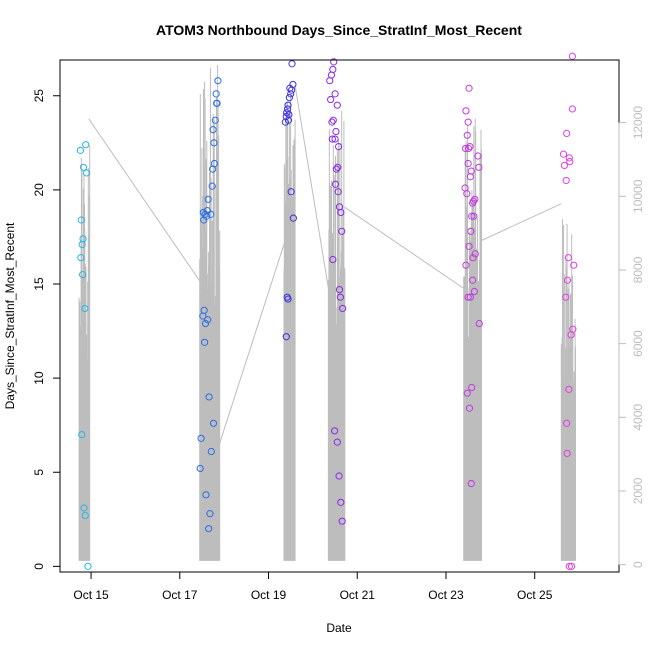 The height and width of the screenshot is (650, 650). Describe the element at coordinates (39, 284) in the screenshot. I see `y-tick-label: 15` at that location.